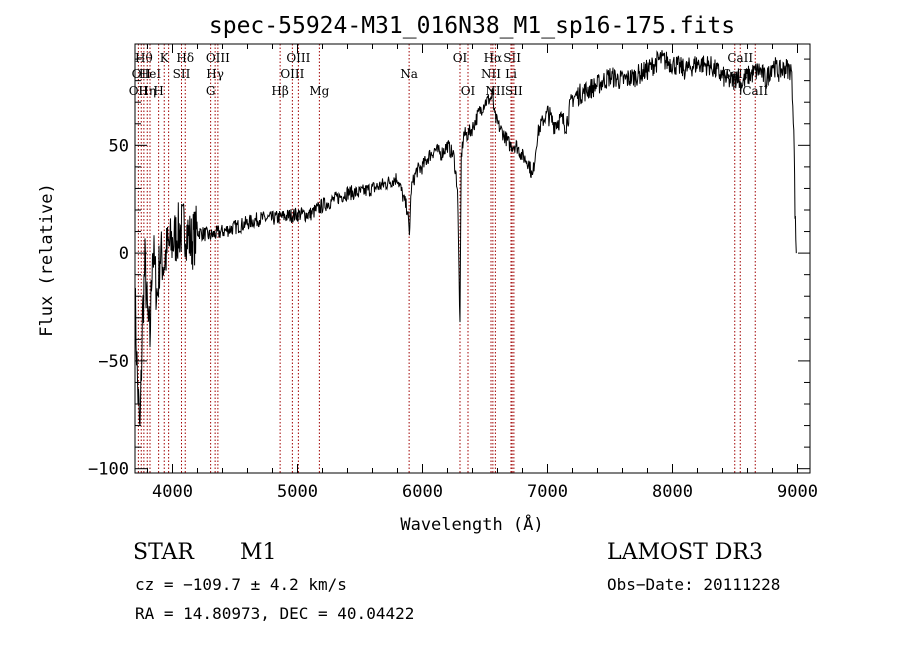 The width and height of the screenshot is (900, 649). I want to click on redshift-velocity-text: cz = −109.7 ± 4.2 km/s, so click(241, 584).